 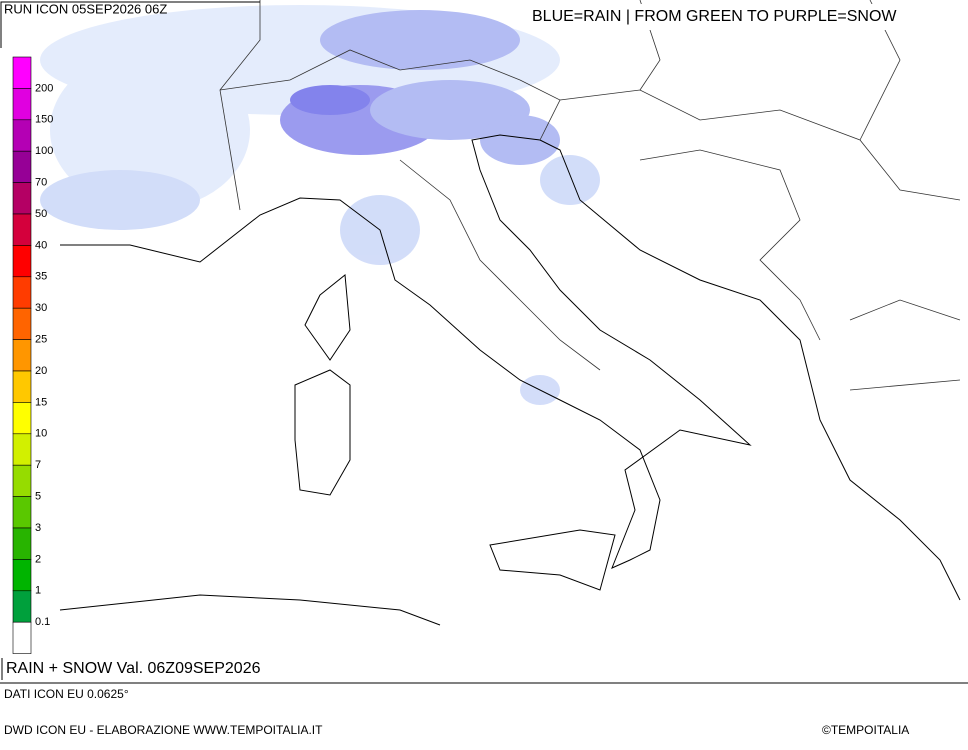 What do you see at coordinates (38, 559) in the screenshot?
I see `snow-label: 2` at bounding box center [38, 559].